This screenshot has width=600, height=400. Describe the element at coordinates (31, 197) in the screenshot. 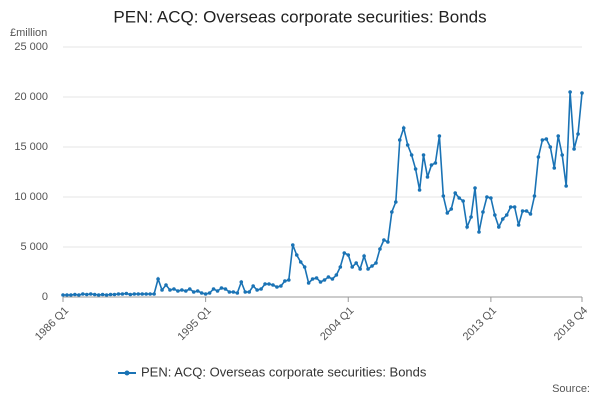

I see `y-tick-label: 10 000` at that location.